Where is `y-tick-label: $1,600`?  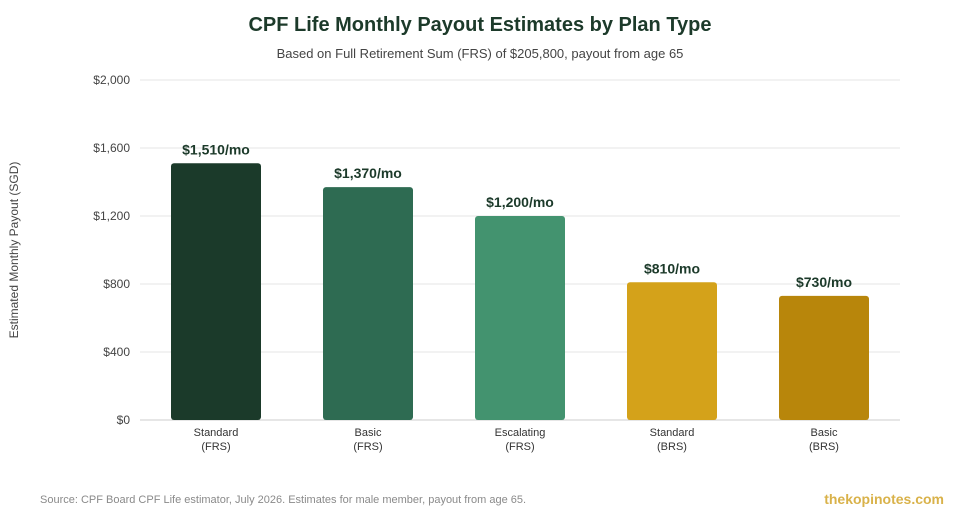 y-tick-label: $1,600 is located at coordinates (111, 148).